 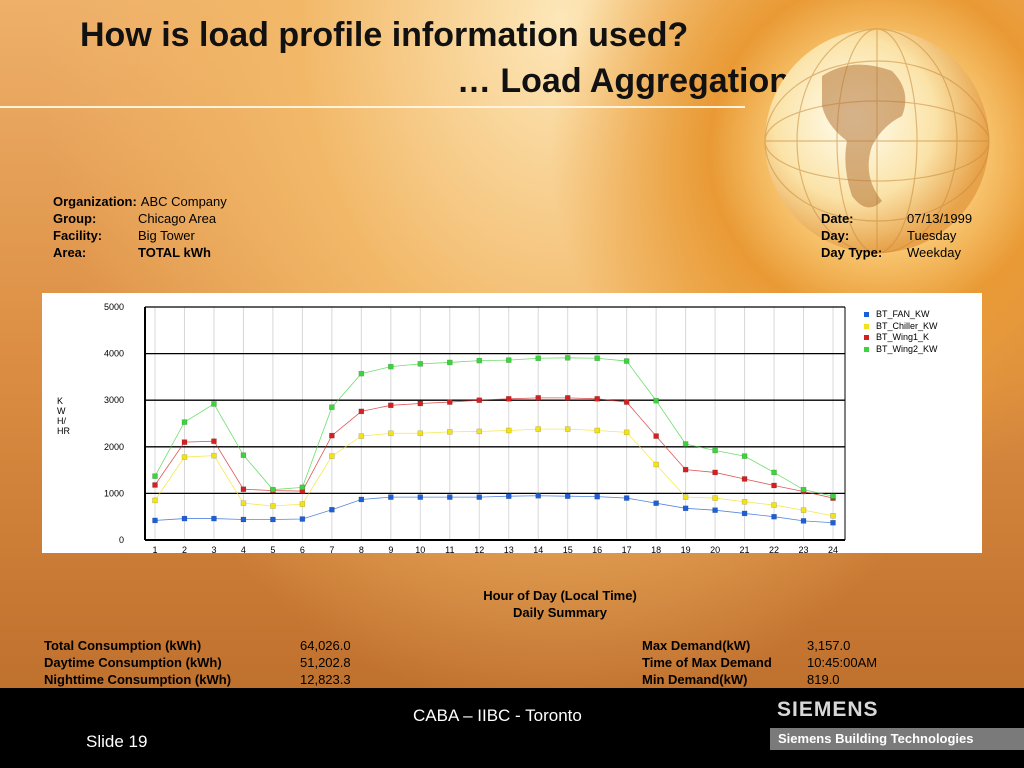 What do you see at coordinates (117, 741) in the screenshot?
I see `slide-number: Slide 19` at bounding box center [117, 741].